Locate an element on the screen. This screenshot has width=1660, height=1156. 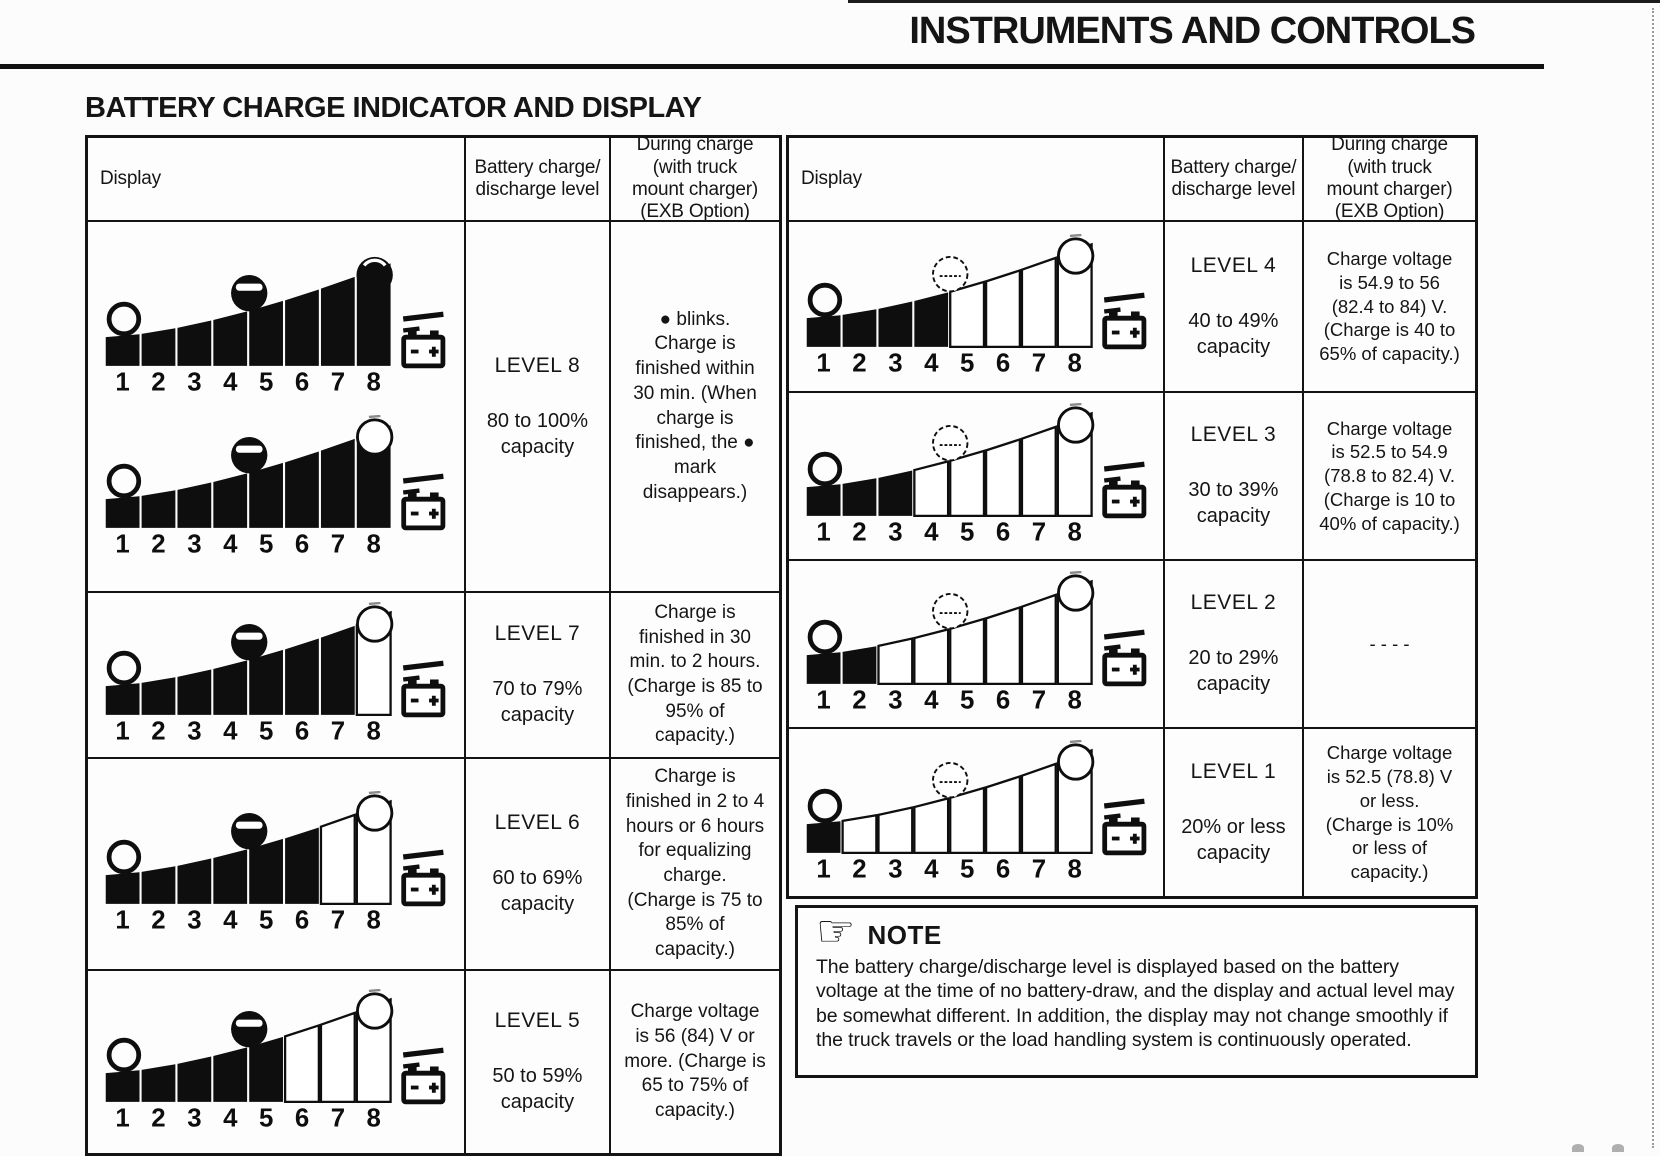
level-label: LEVEL 5 is located at coordinates (538, 1021).